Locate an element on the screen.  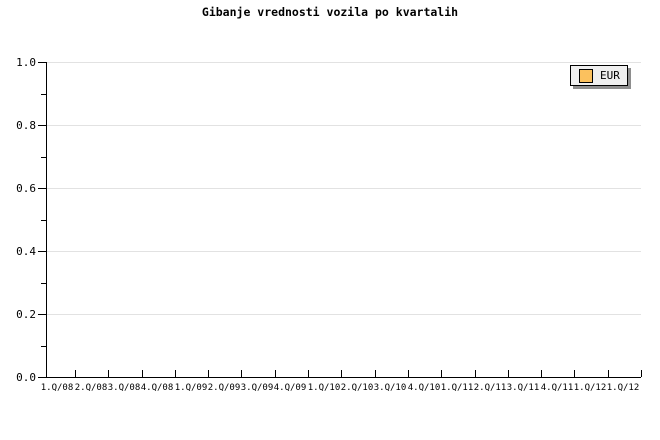
x-tick-label: 4.Q/09 is located at coordinates (290, 388).